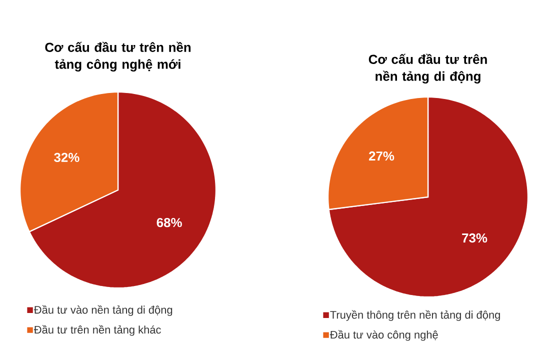 The width and height of the screenshot is (550, 363). Describe the element at coordinates (67, 157) in the screenshot. I see `data-label: 32%` at that location.